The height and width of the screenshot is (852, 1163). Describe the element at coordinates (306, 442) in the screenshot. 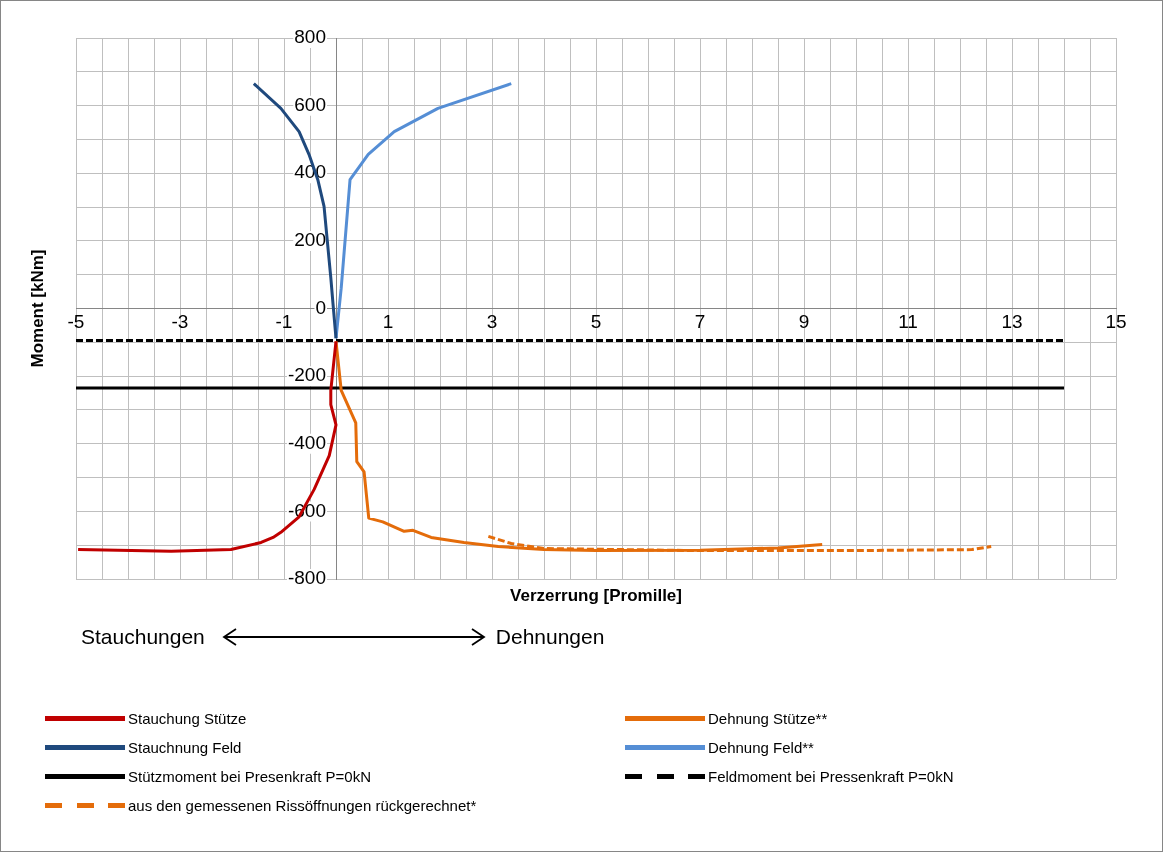

I see `y-tick-label: -400` at that location.